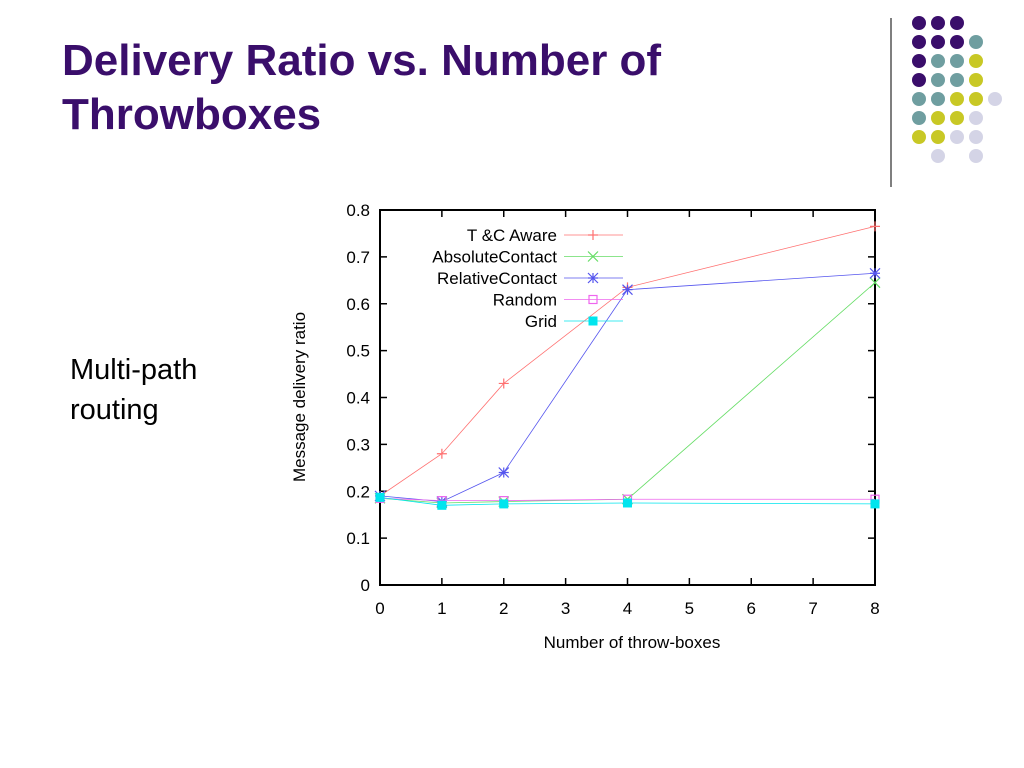 This screenshot has height=768, width=1024. What do you see at coordinates (358, 351) in the screenshot?
I see `y-tick-label: 0.5` at bounding box center [358, 351].